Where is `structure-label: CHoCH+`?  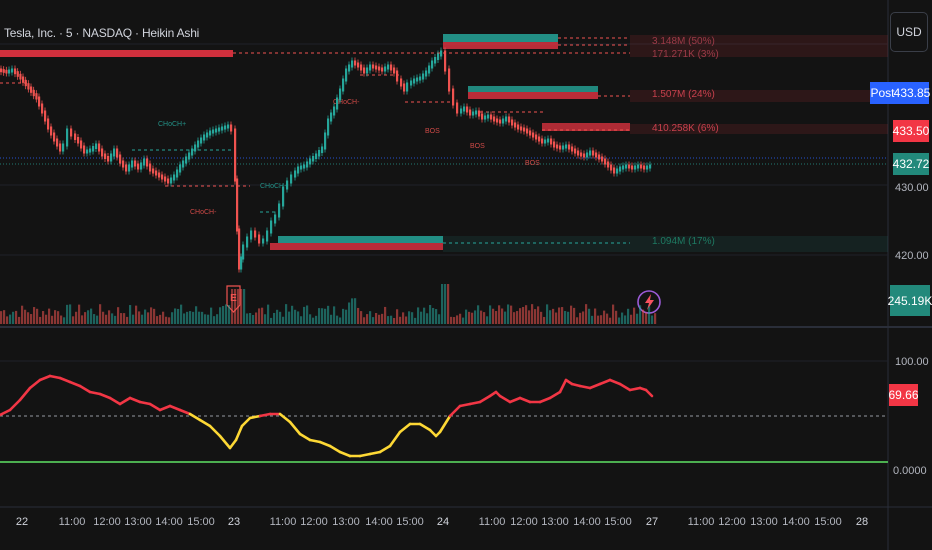 structure-label: CHoCH+ is located at coordinates (274, 186).